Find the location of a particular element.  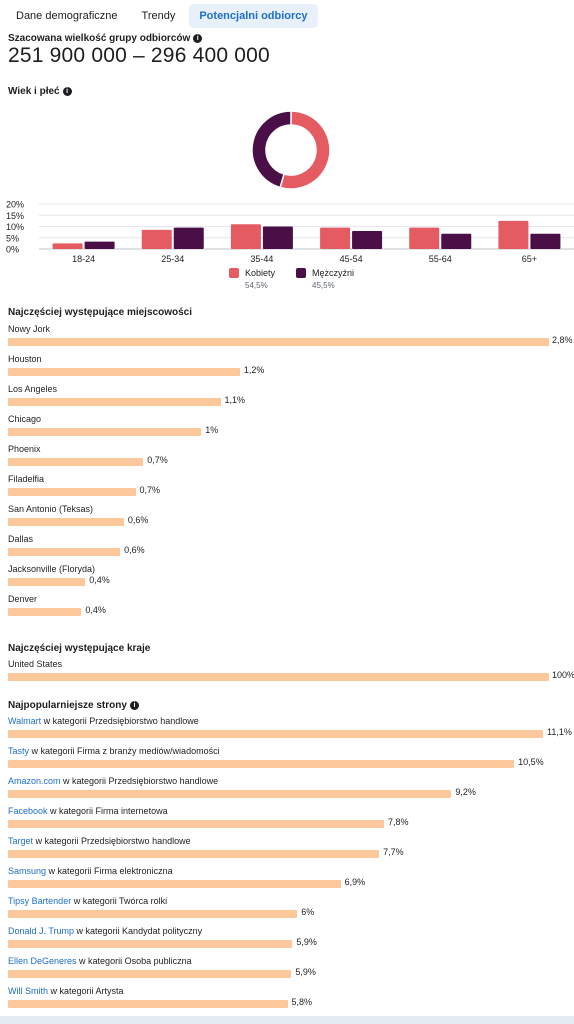

y-tick-label: 5% is located at coordinates (12, 238).